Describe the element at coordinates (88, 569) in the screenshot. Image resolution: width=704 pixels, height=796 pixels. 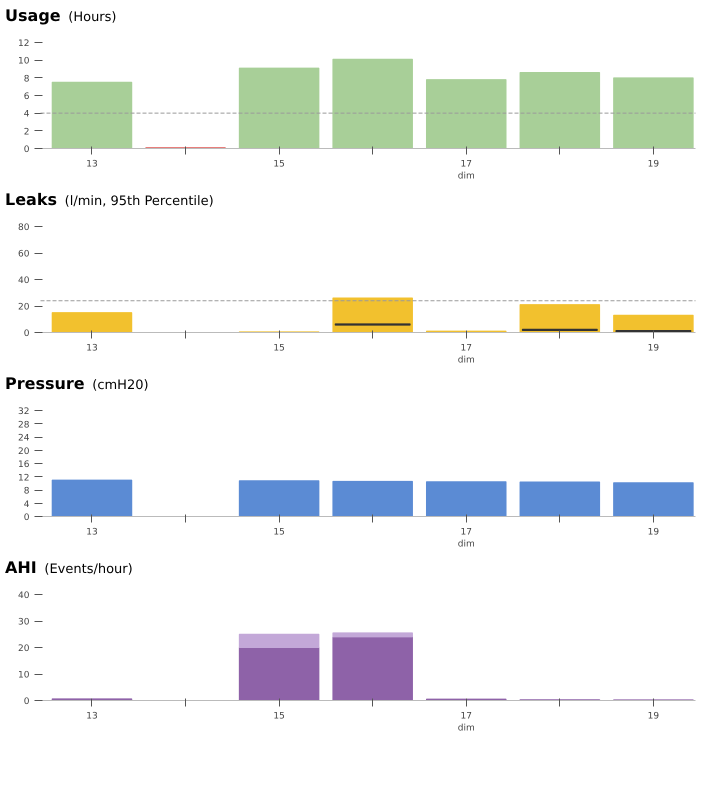
I see `chart-subtitle: (Events/hour)` at that location.